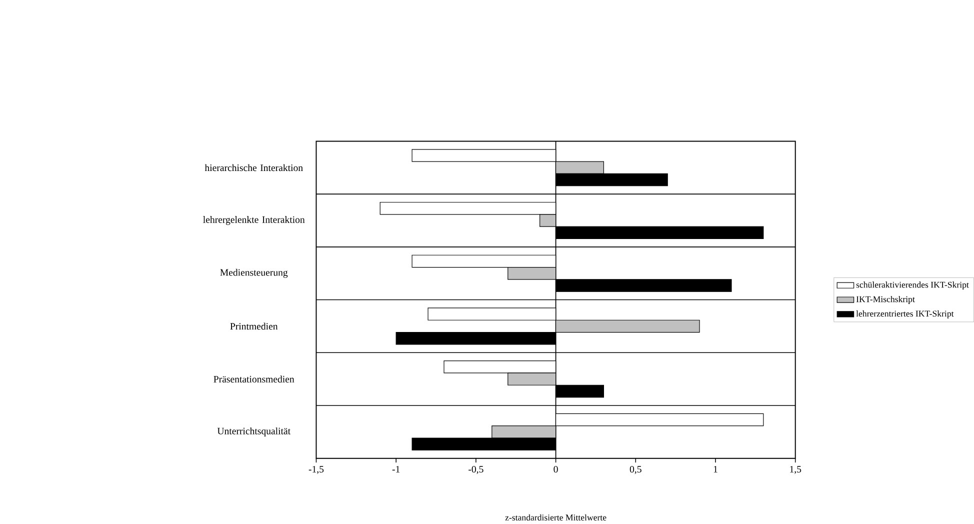 This screenshot has height=524, width=974. What do you see at coordinates (636, 470) in the screenshot?
I see `x-tick-label: 0,5` at bounding box center [636, 470].